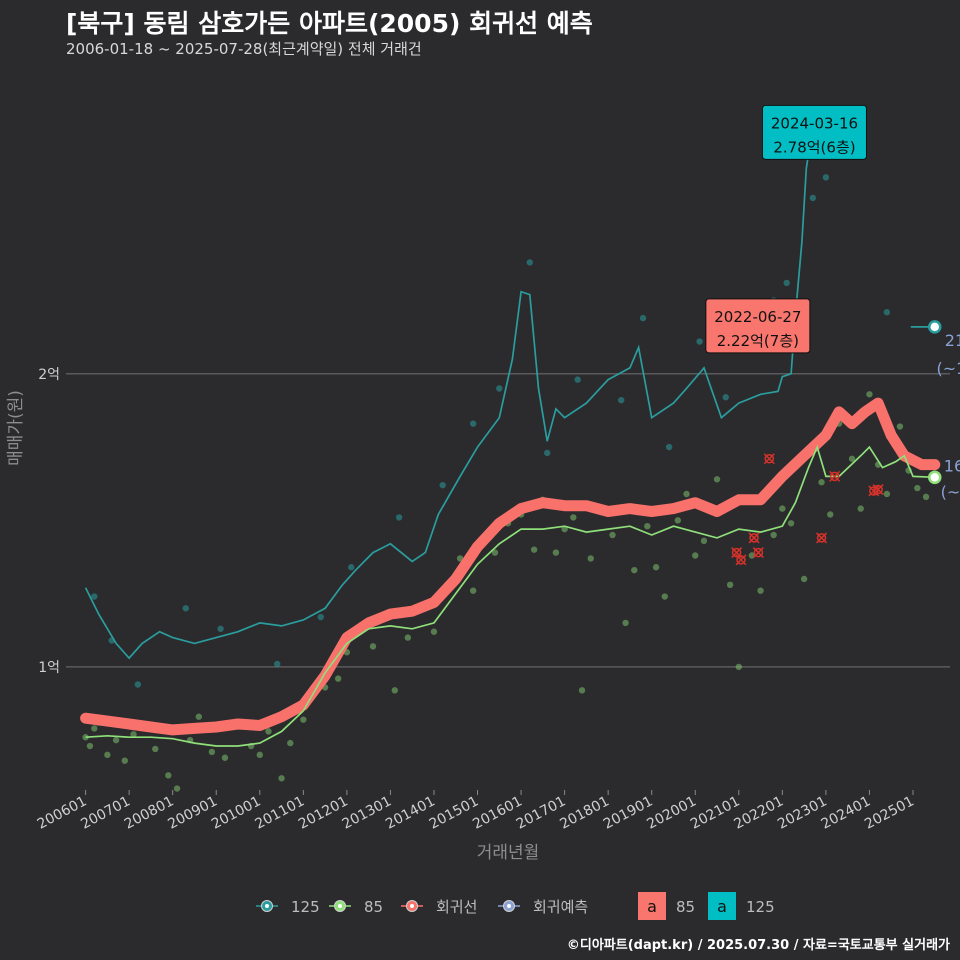 The height and width of the screenshot is (960, 960). I want to click on x-tick-label: 202001, so click(671, 812).